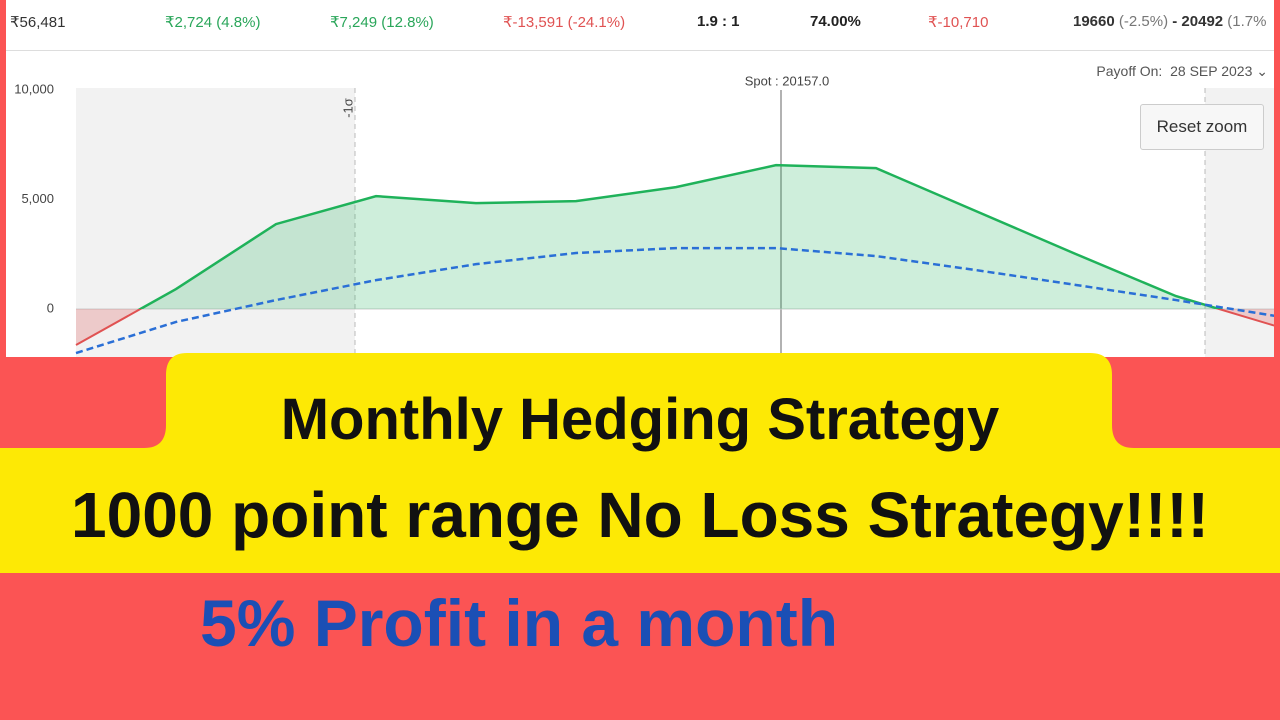  Describe the element at coordinates (189, 22) in the screenshot. I see `stat-value: ₹2,724` at that location.